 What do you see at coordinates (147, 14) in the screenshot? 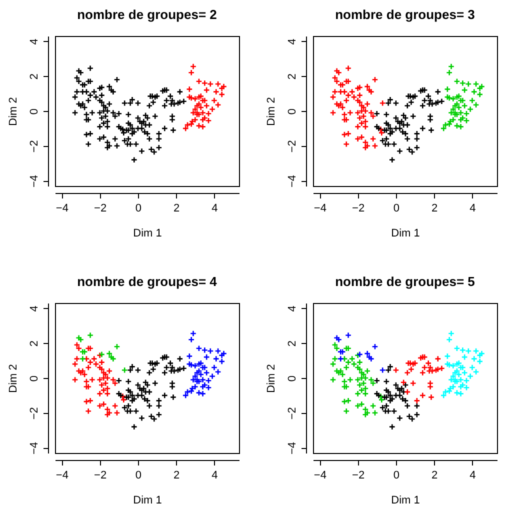
I see `chart-title: nombre de groupes= 2` at bounding box center [147, 14].